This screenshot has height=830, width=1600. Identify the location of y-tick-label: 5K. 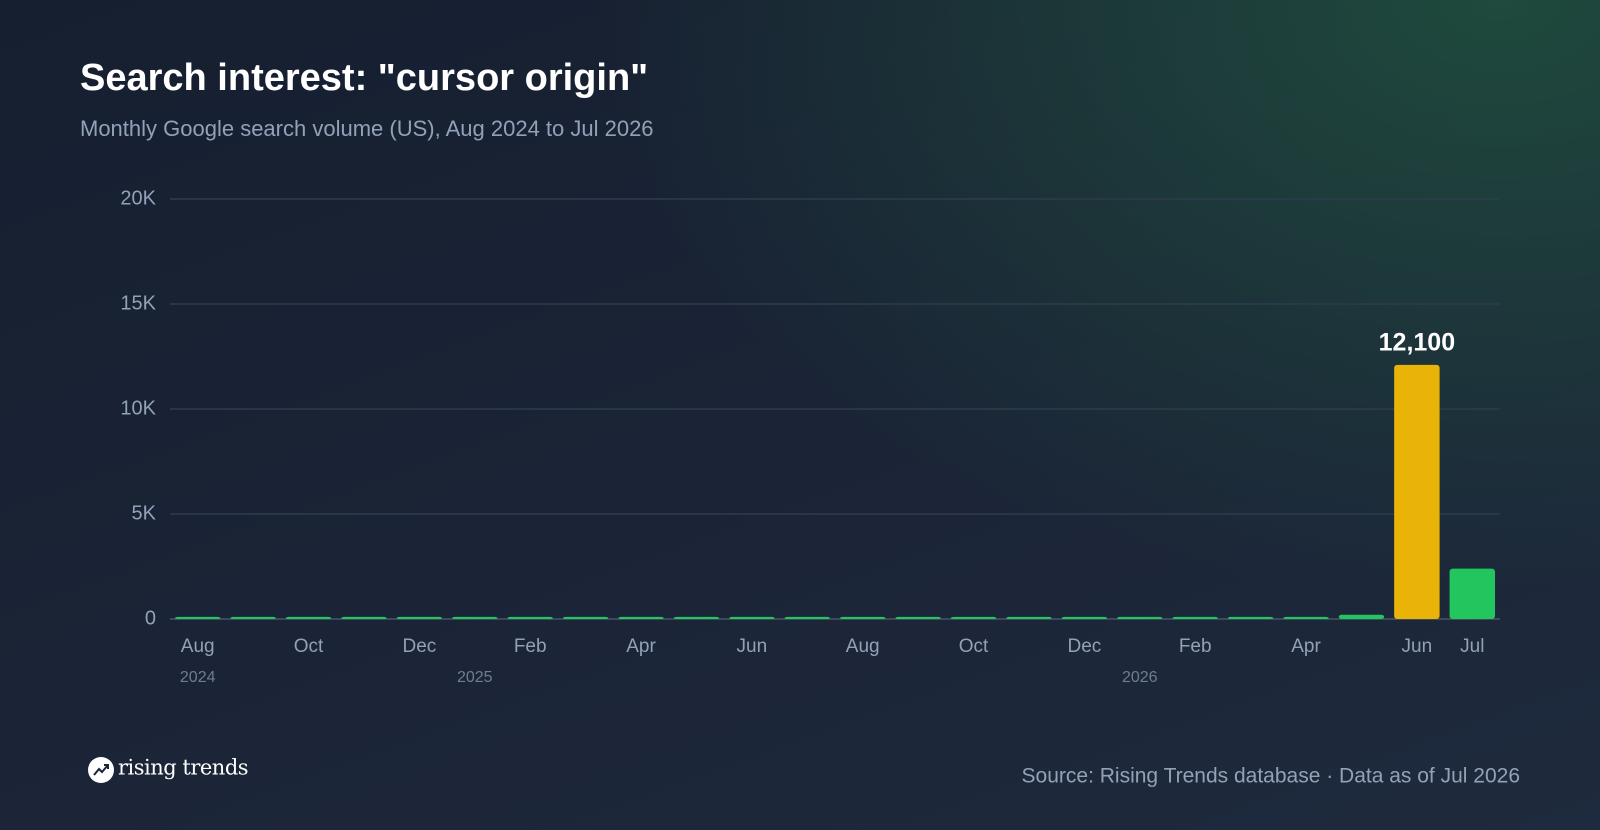
(144, 513).